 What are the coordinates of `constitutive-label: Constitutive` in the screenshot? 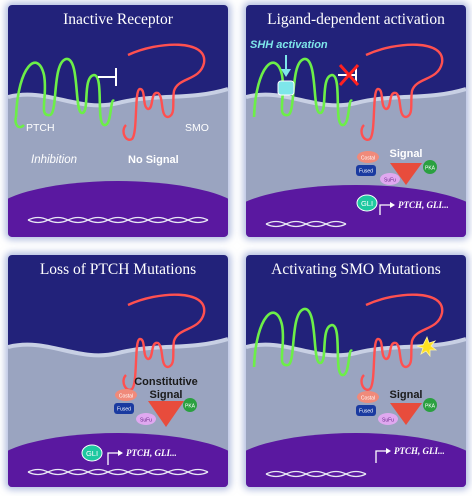 It's located at (166, 382).